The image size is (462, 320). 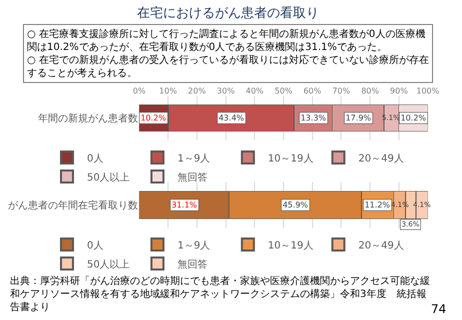 I want to click on data-label: 43.4%, so click(x=231, y=118).